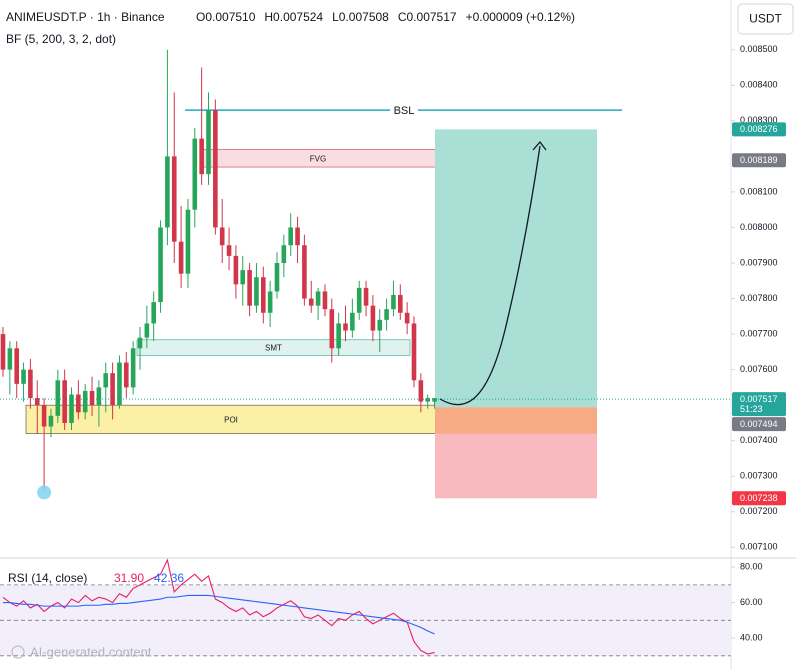 The width and height of the screenshot is (796, 670). Describe the element at coordinates (219, 614) in the screenshot. I see `rsi-line` at that location.